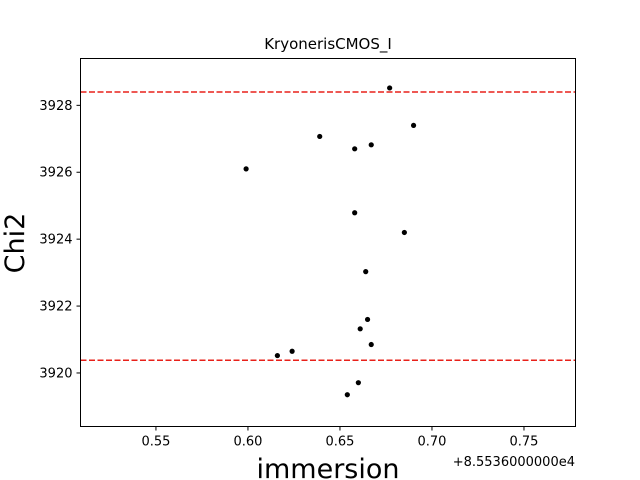 This screenshot has width=640, height=480. Describe the element at coordinates (431, 442) in the screenshot. I see `x-tick-label: 0.70` at that location.